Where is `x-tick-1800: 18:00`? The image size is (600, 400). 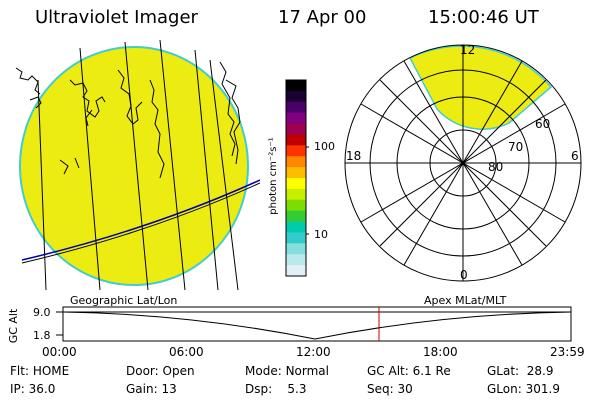
x-tick-1800: 18:00 is located at coordinates (440, 352).